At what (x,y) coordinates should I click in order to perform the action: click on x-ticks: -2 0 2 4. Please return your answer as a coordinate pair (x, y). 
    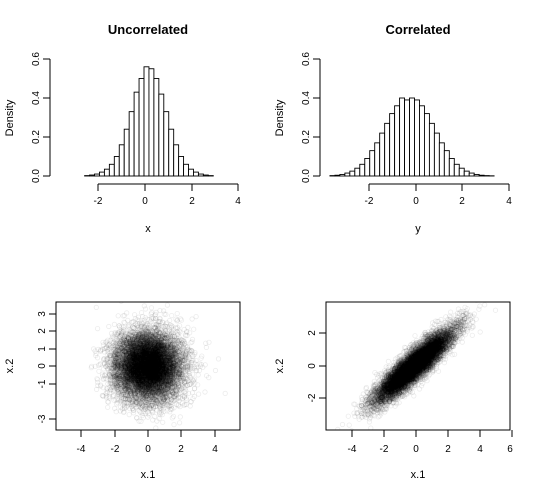
    Looking at the image, I should click on (438, 195).